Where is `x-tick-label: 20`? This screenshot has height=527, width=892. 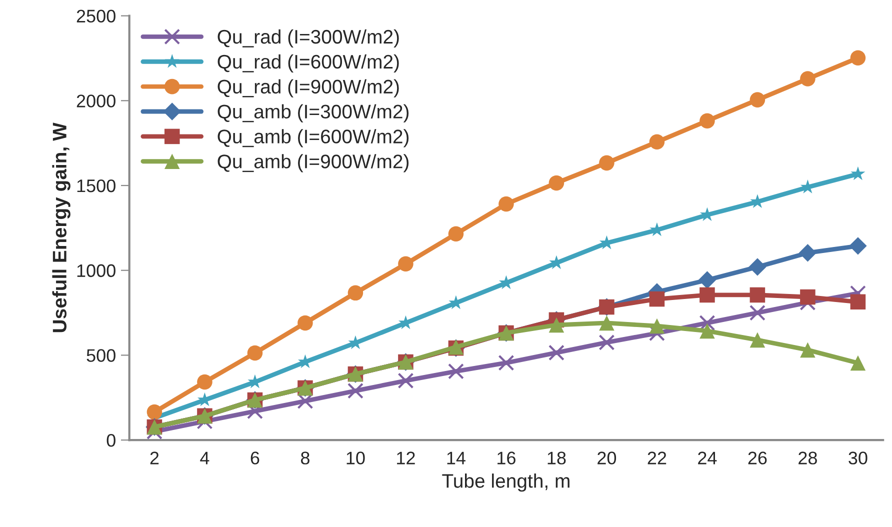 x-tick-label: 20 is located at coordinates (607, 458).